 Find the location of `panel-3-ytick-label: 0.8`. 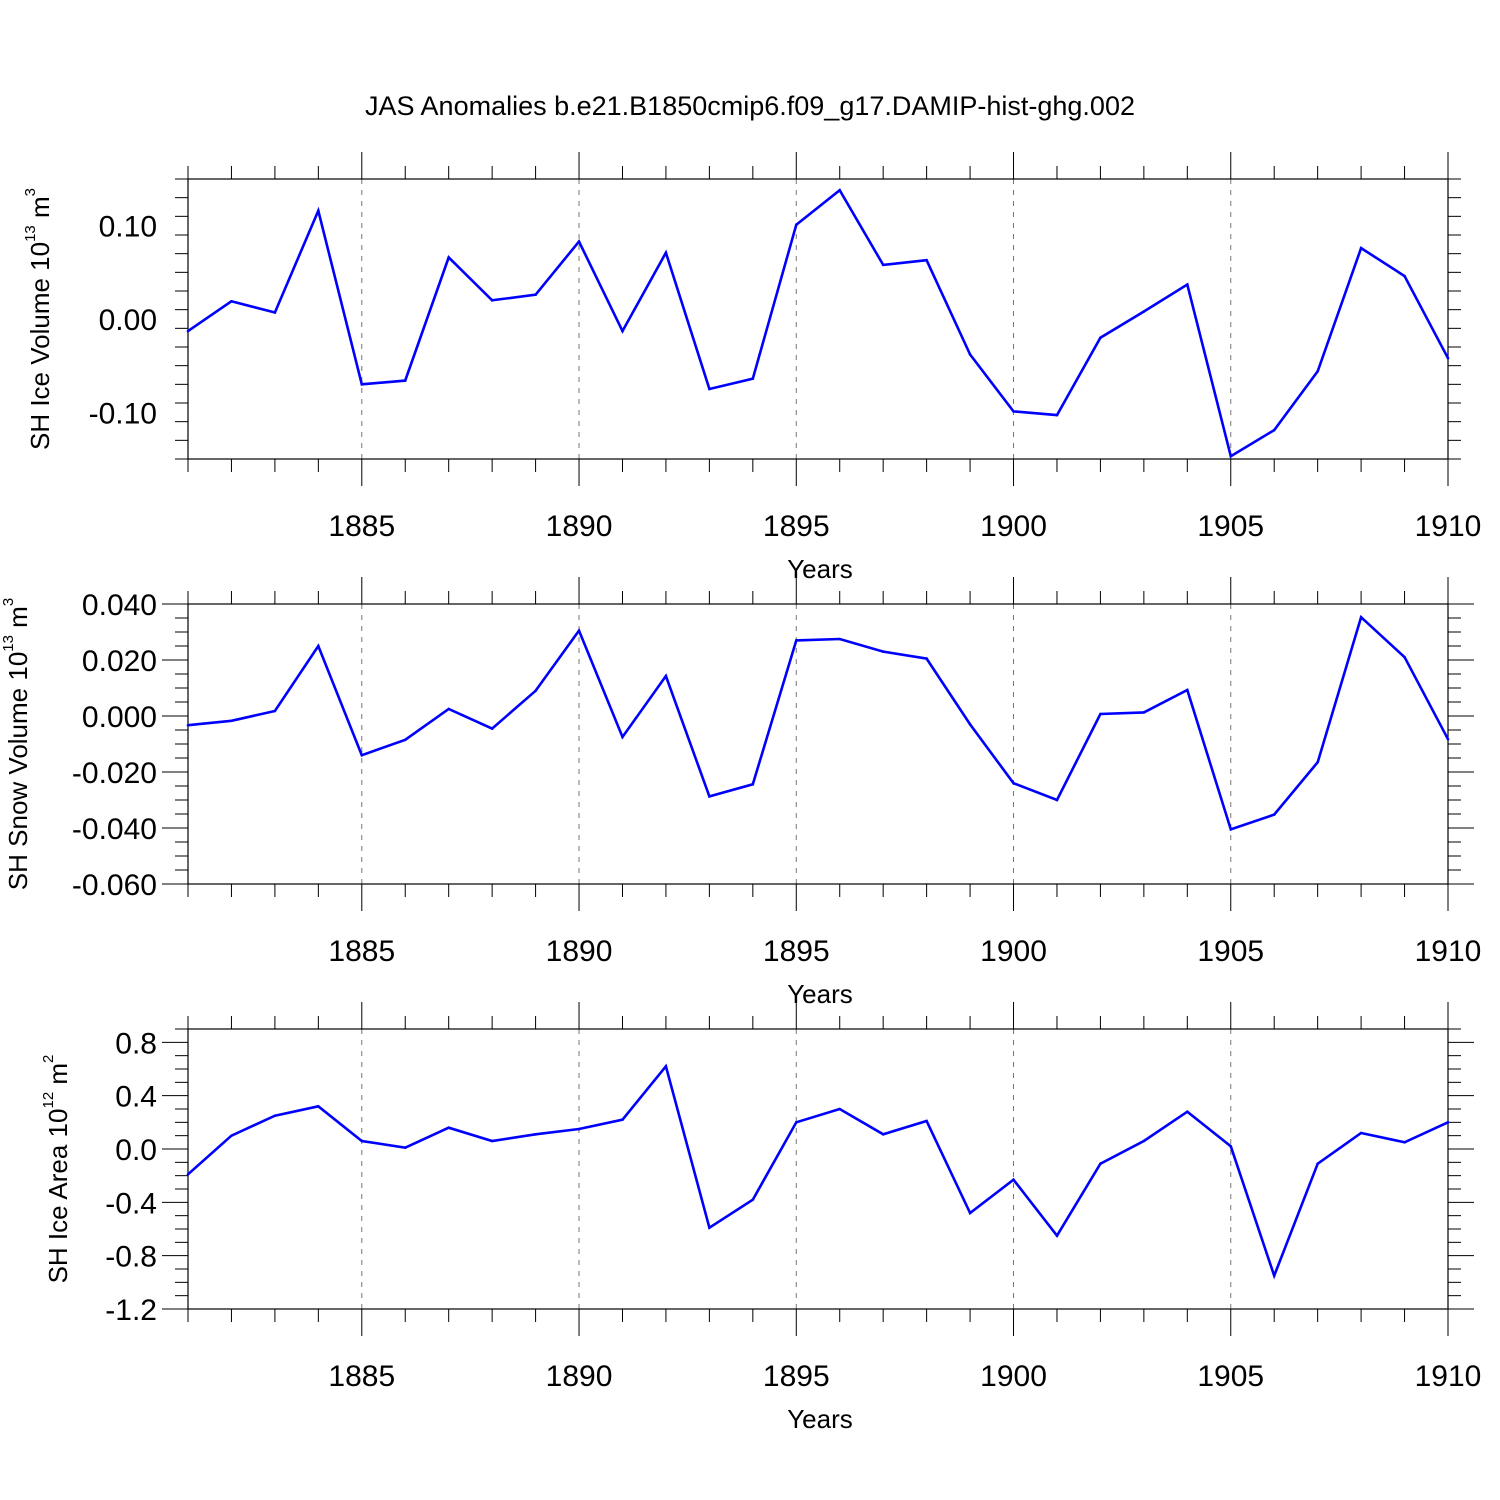

panel-3-ytick-label: 0.8 is located at coordinates (136, 1043).